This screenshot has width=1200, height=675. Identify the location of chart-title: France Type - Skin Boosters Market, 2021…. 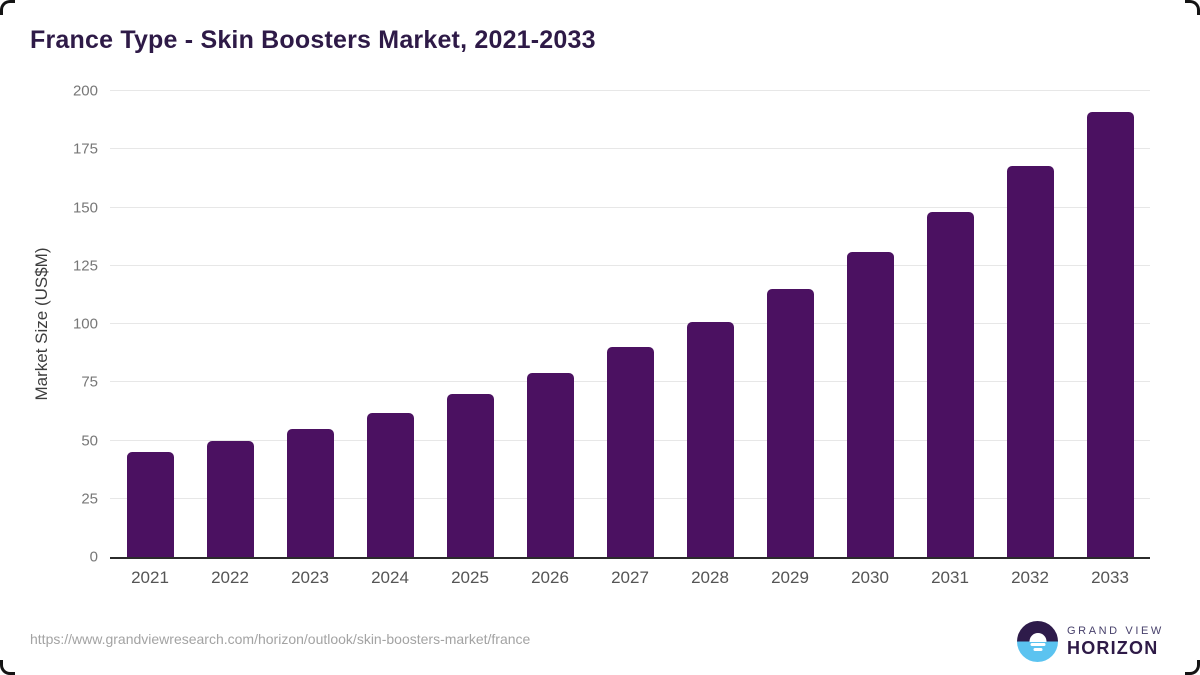
(313, 40).